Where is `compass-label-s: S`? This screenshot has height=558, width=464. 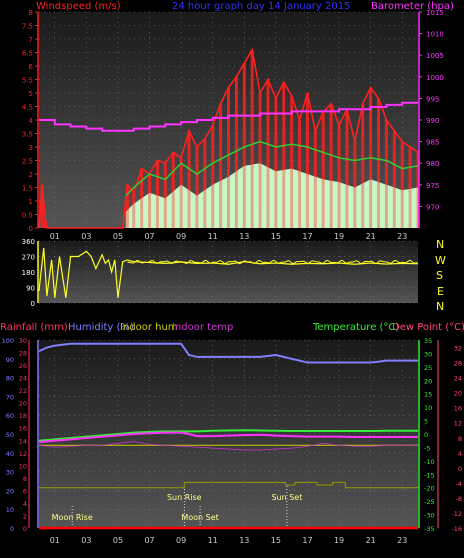 compass-label-s: S is located at coordinates (439, 275).